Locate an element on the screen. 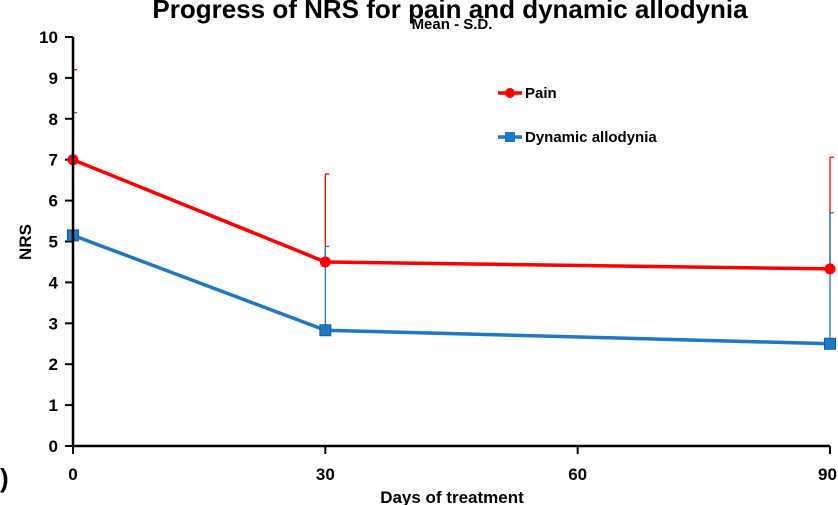  panel-label: ) is located at coordinates (4, 478).